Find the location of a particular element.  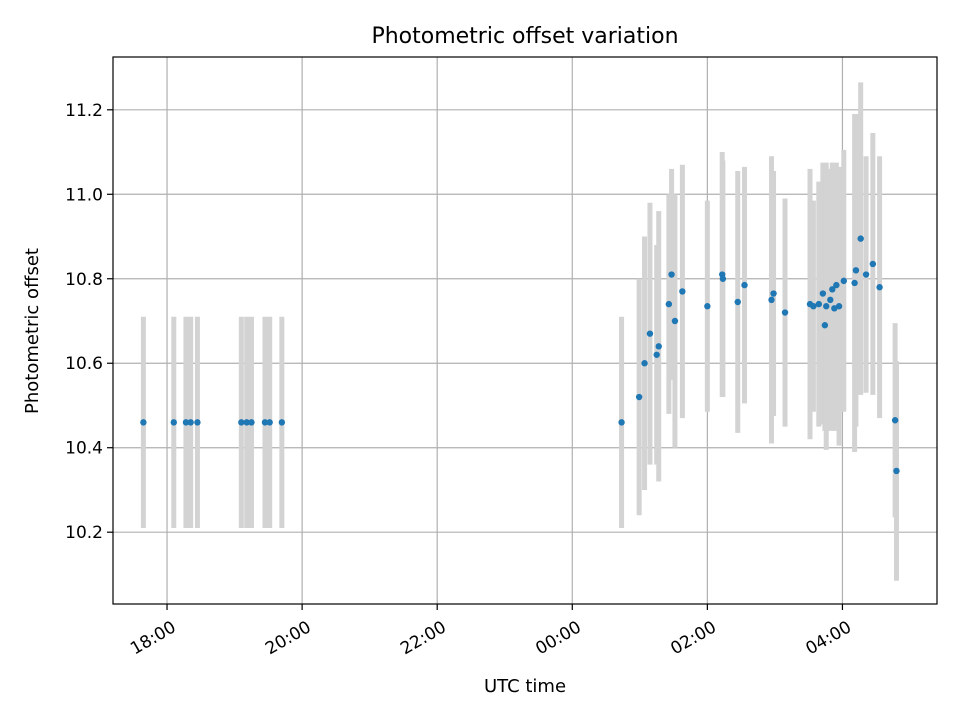

y-tick-label: 11.0 is located at coordinates (84, 195).